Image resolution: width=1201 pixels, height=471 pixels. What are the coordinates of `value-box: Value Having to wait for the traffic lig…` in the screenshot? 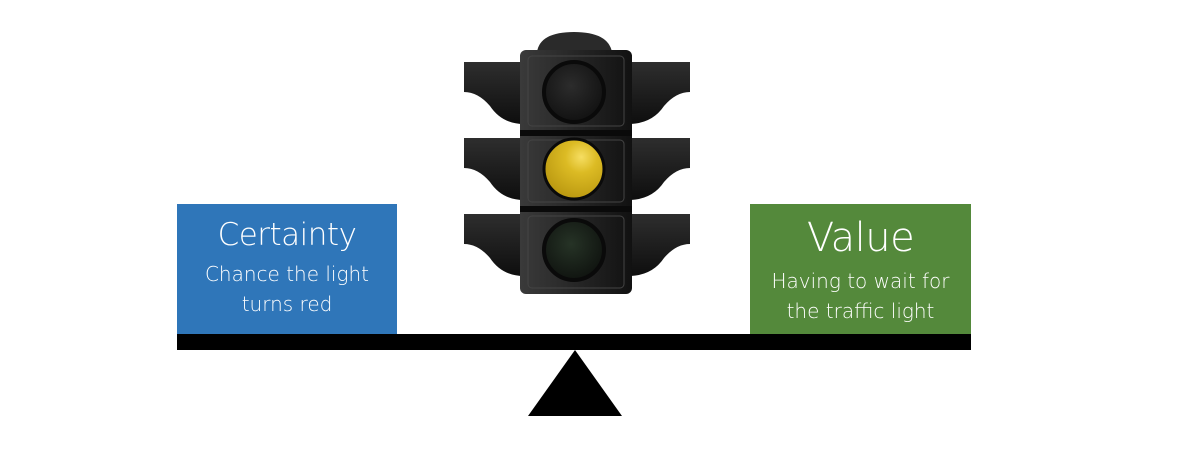 It's located at (860, 269).